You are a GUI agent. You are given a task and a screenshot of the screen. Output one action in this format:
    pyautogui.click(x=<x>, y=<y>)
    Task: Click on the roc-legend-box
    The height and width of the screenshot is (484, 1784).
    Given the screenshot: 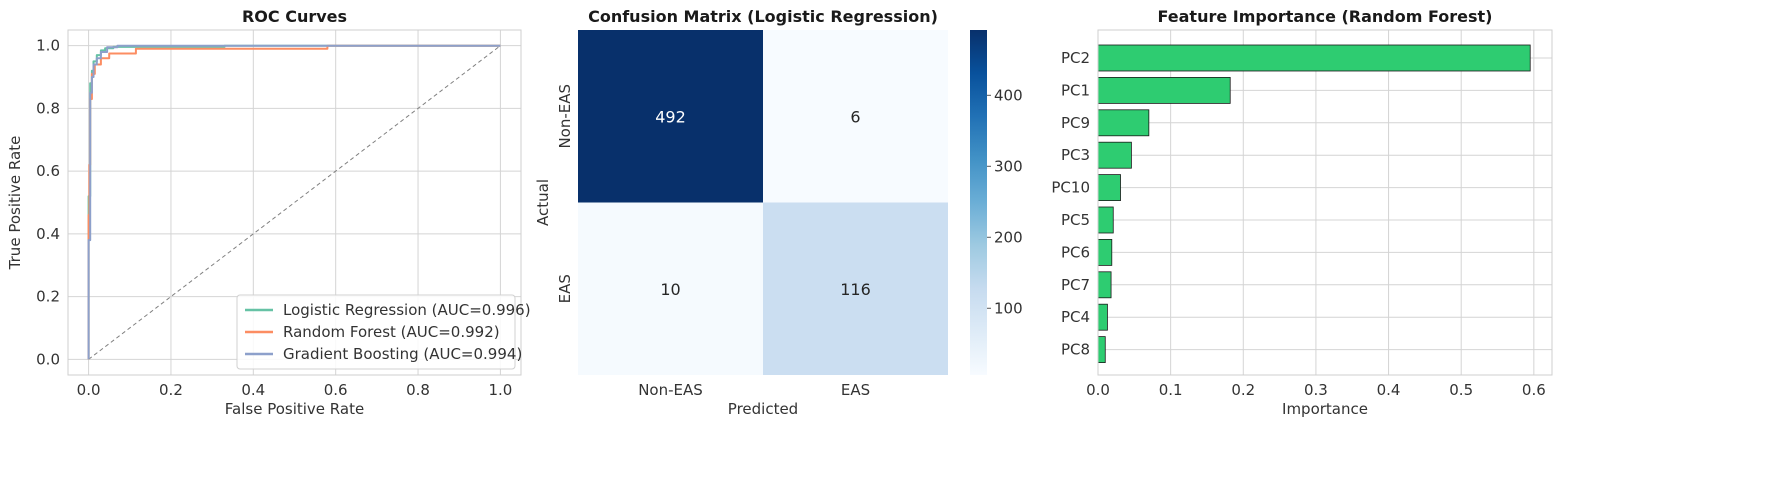 What is the action you would take?
    pyautogui.click(x=376, y=332)
    